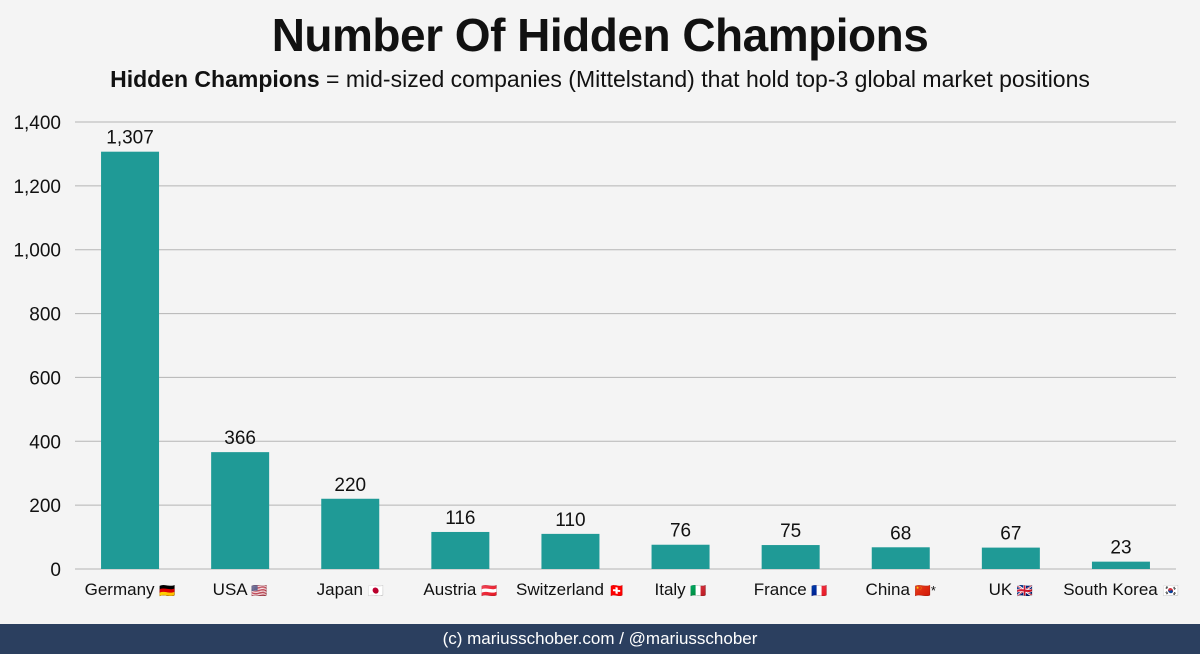 The image size is (1200, 654). Describe the element at coordinates (600, 639) in the screenshot. I see `footer-credit: (c) mariusschober.com / @mariusschober` at that location.